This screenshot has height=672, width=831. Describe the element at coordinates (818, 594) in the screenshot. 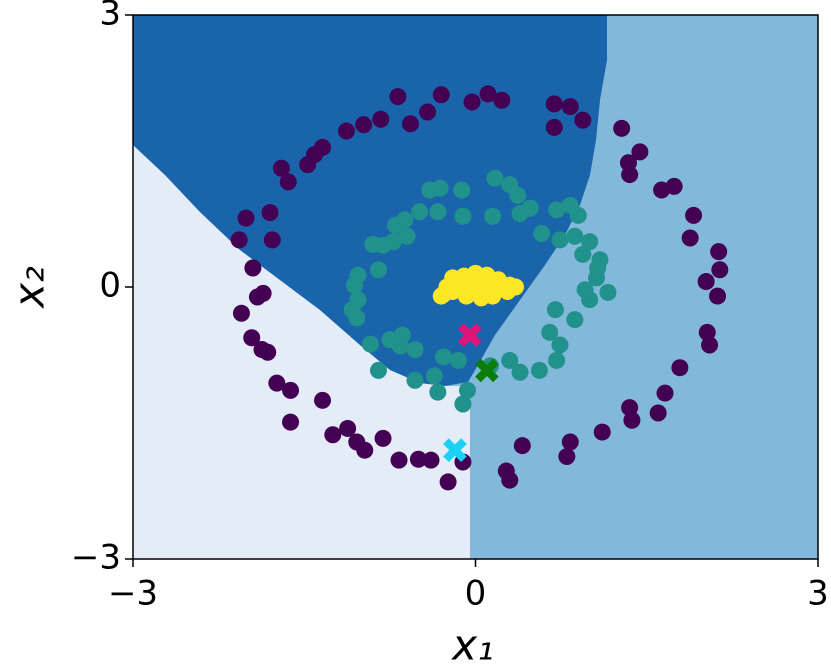

I see `x-tick-label: 3` at that location.